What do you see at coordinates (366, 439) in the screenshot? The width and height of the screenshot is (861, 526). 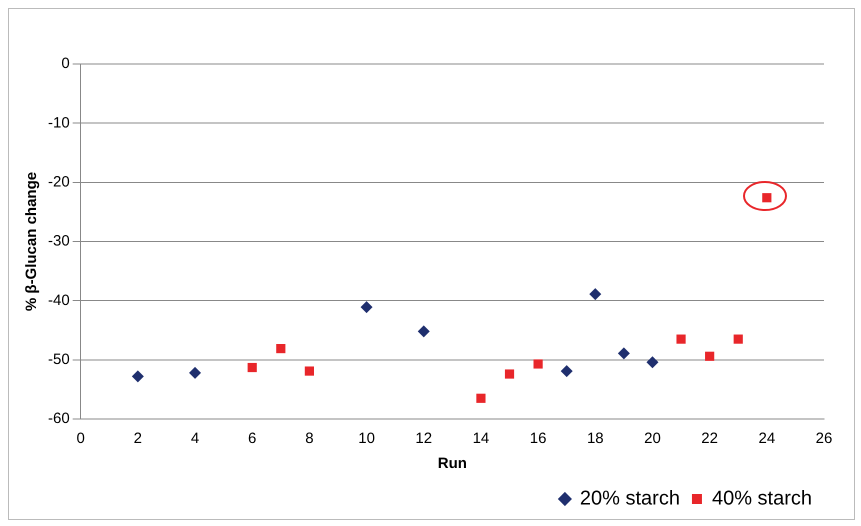 I see `x-tick-label: 10` at bounding box center [366, 439].